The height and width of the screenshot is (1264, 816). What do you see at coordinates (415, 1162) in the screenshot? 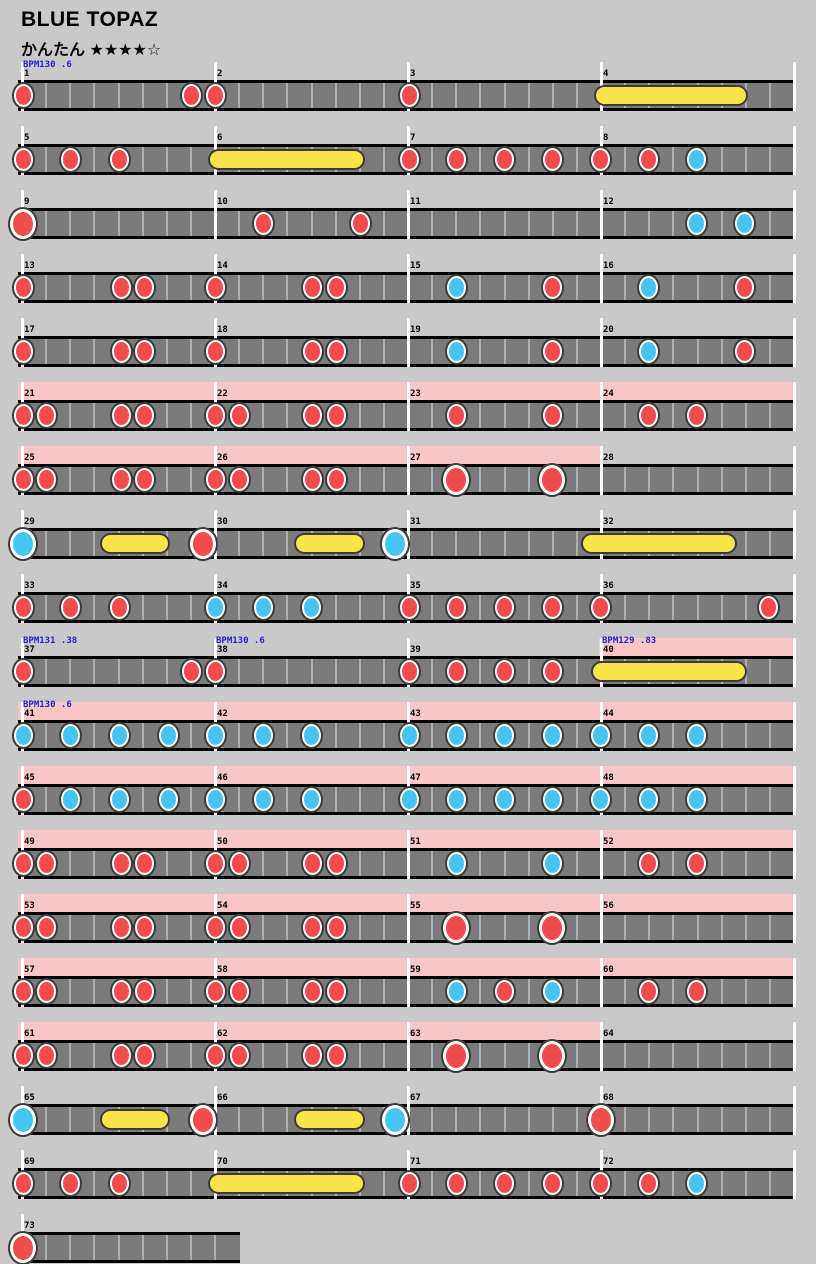
I see `measure-number: 71` at bounding box center [415, 1162].